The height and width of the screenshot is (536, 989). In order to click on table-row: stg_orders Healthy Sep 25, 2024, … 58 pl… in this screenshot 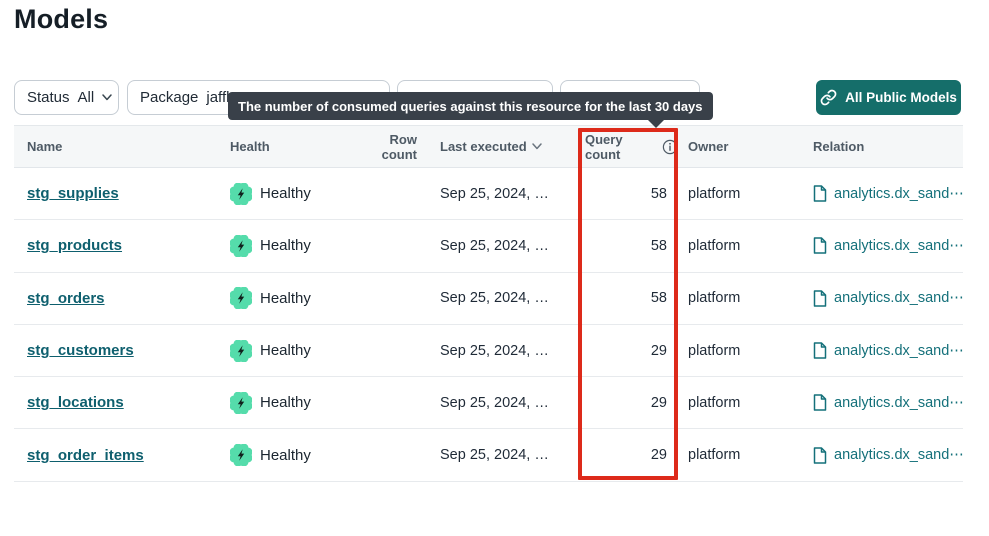, I will do `click(489, 298)`.